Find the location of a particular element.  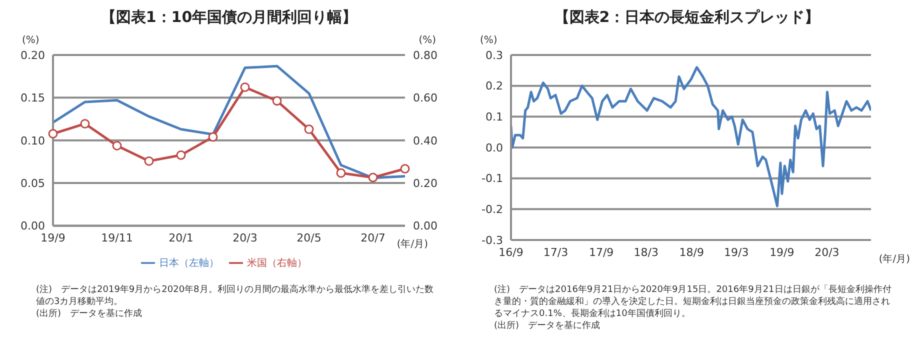

y2-axis-title: (%) is located at coordinates (427, 40).